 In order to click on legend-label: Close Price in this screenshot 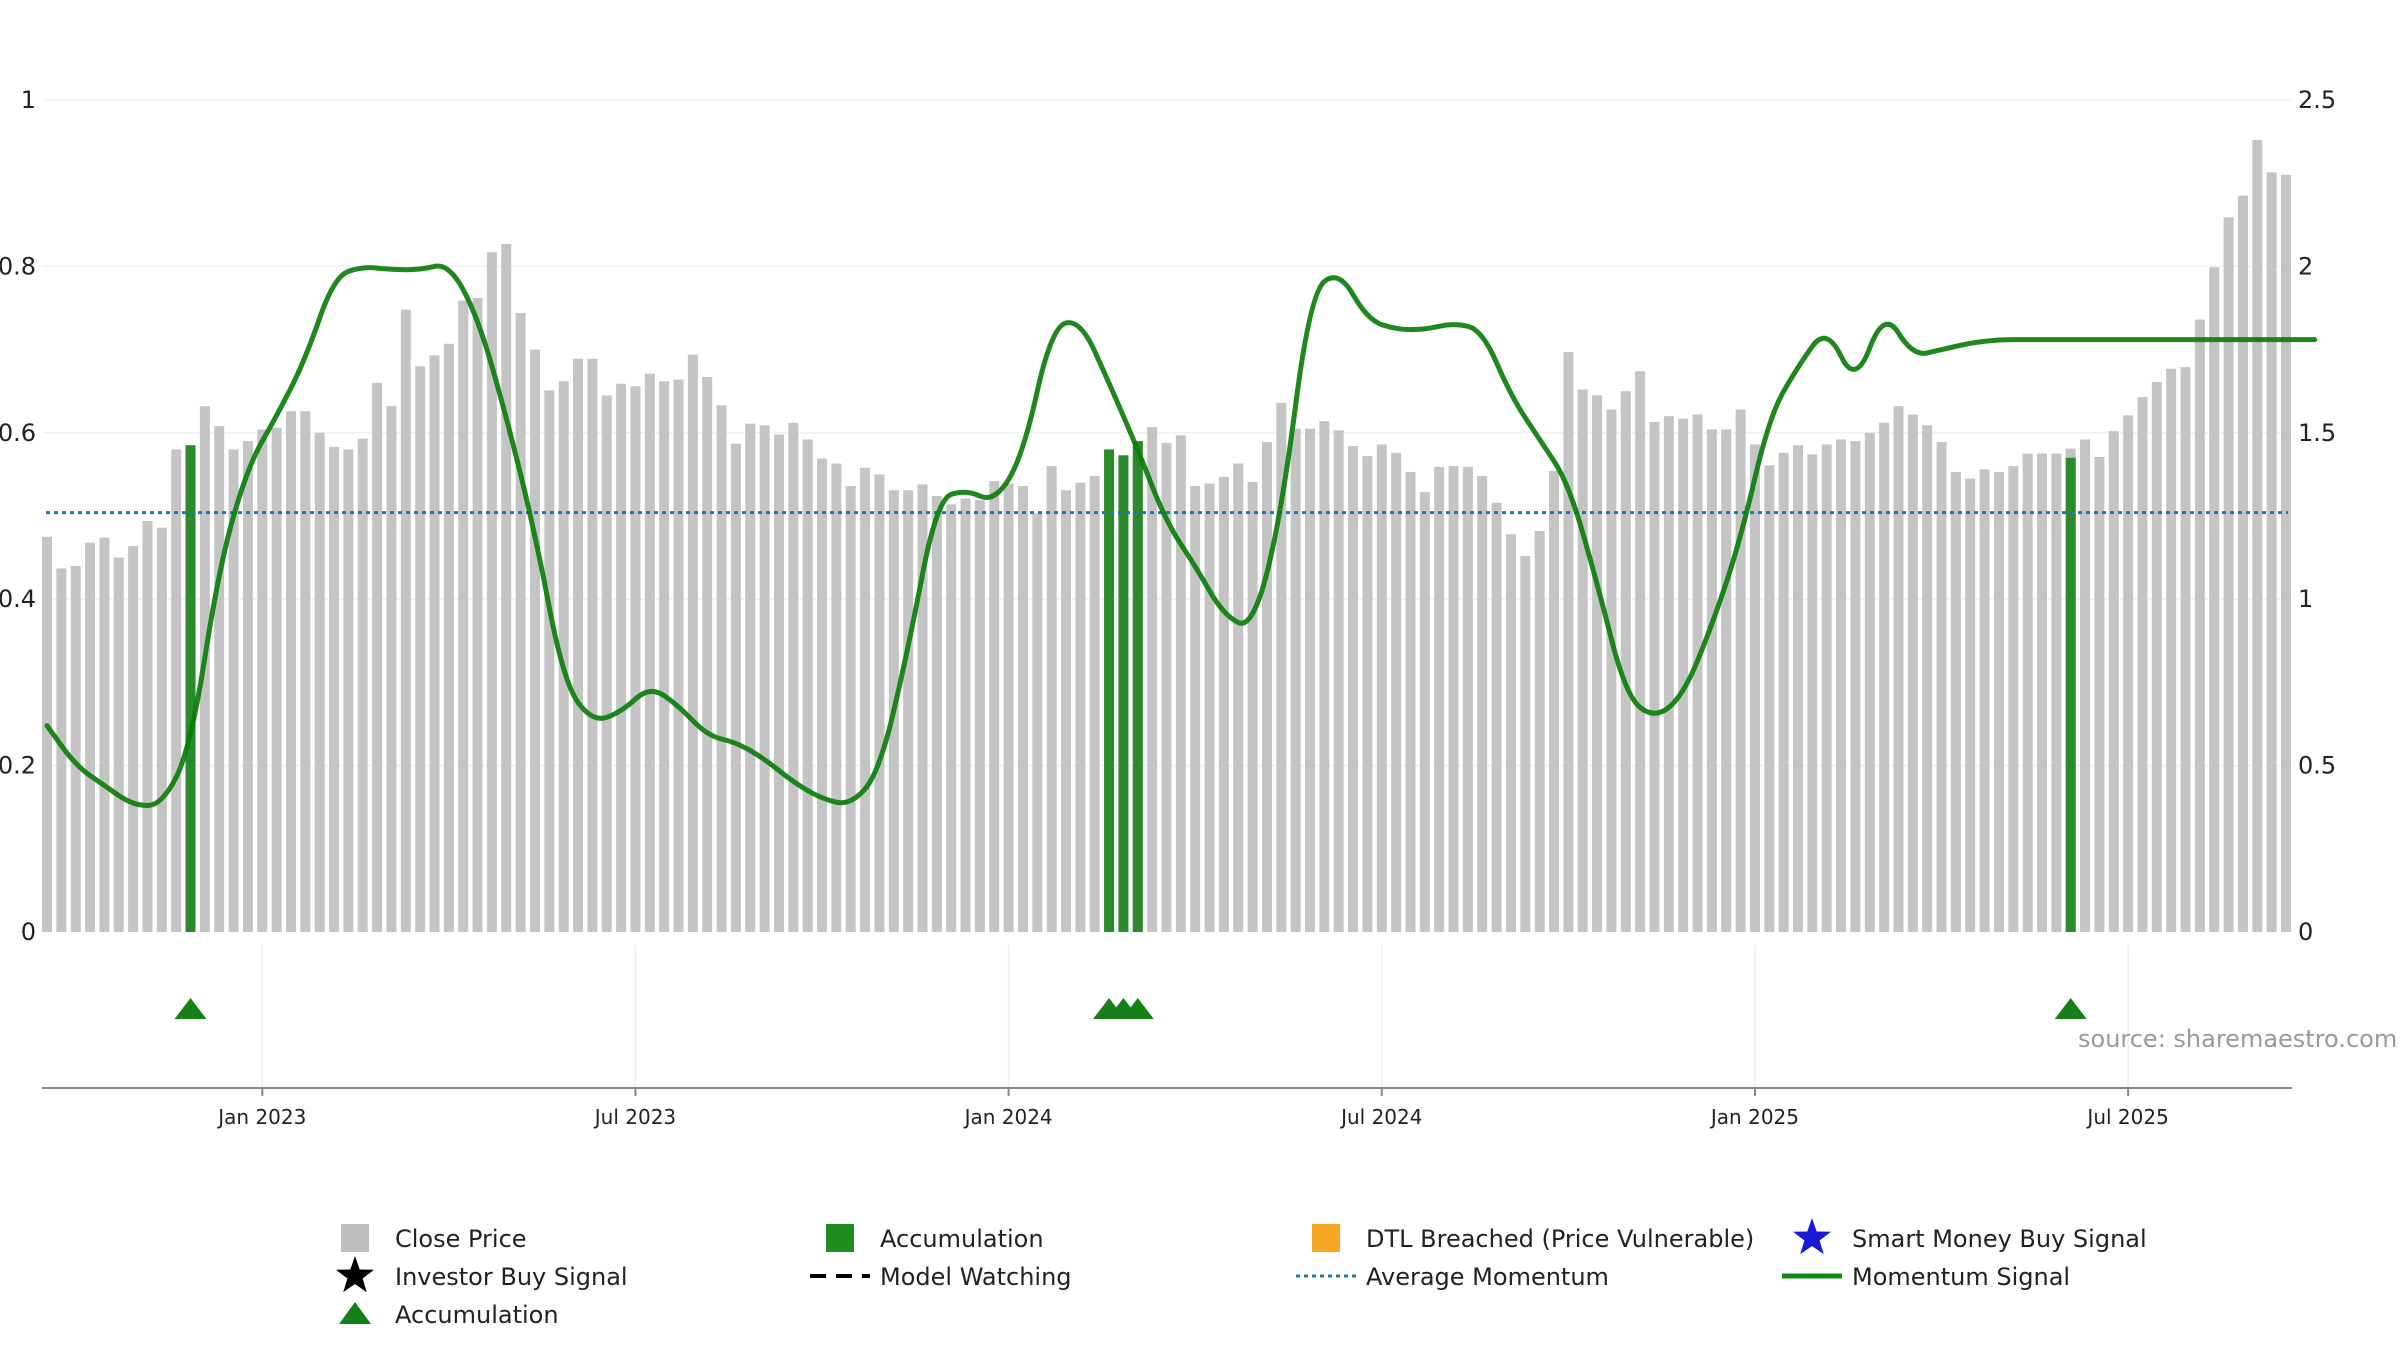, I will do `click(461, 1239)`.